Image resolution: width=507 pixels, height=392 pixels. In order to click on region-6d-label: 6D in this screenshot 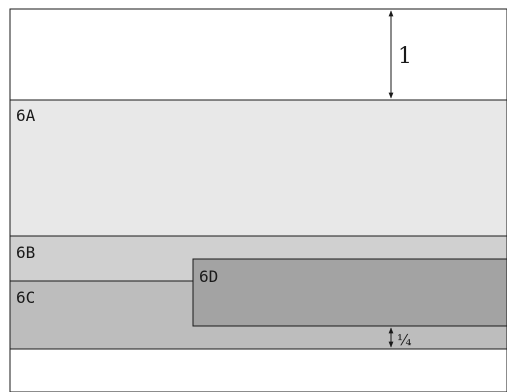, I will do `click(208, 276)`.